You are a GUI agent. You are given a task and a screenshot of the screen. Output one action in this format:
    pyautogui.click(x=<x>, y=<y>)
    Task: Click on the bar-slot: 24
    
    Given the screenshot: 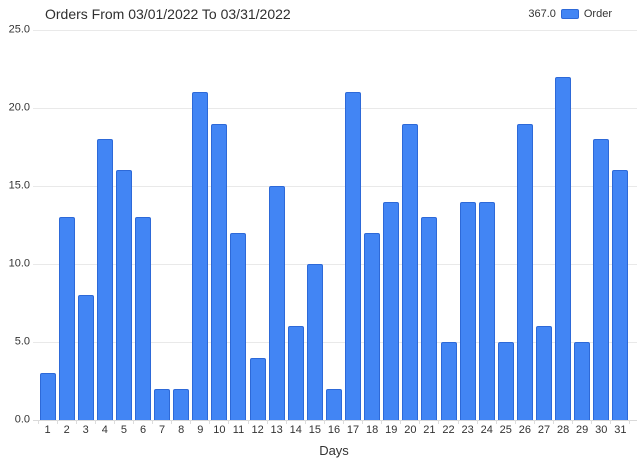 What is the action you would take?
    pyautogui.click(x=486, y=233)
    